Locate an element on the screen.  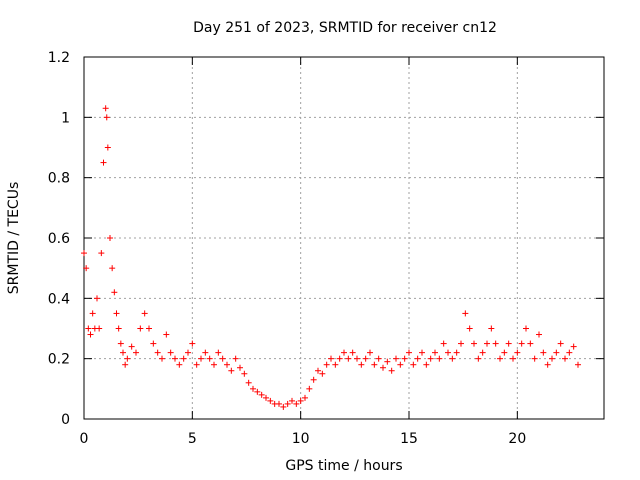
x-tick-label: 10 is located at coordinates (301, 439).